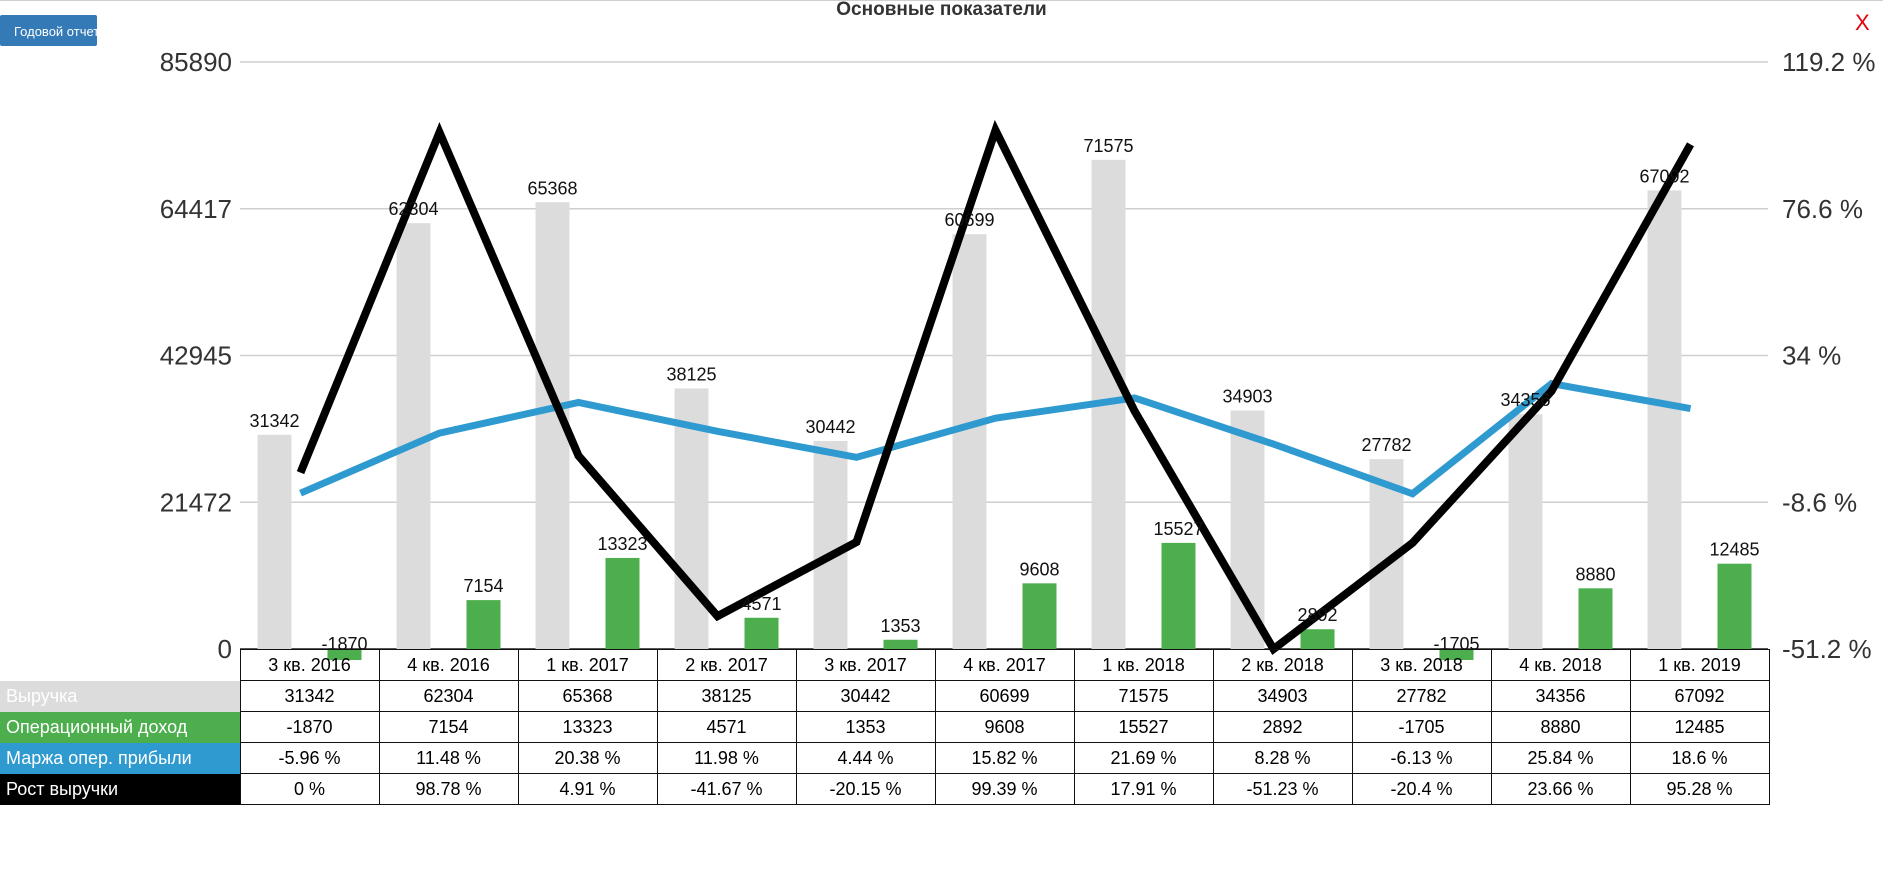 This screenshot has height=896, width=1883. Describe the element at coordinates (120, 665) in the screenshot. I see `table-corner` at that location.